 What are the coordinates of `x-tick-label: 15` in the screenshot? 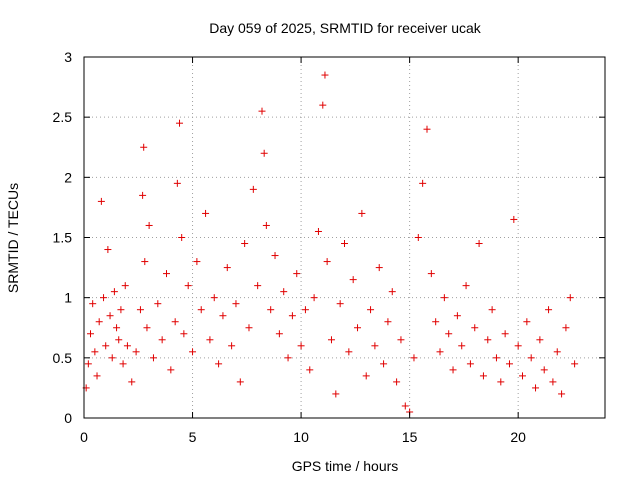 It's located at (410, 437).